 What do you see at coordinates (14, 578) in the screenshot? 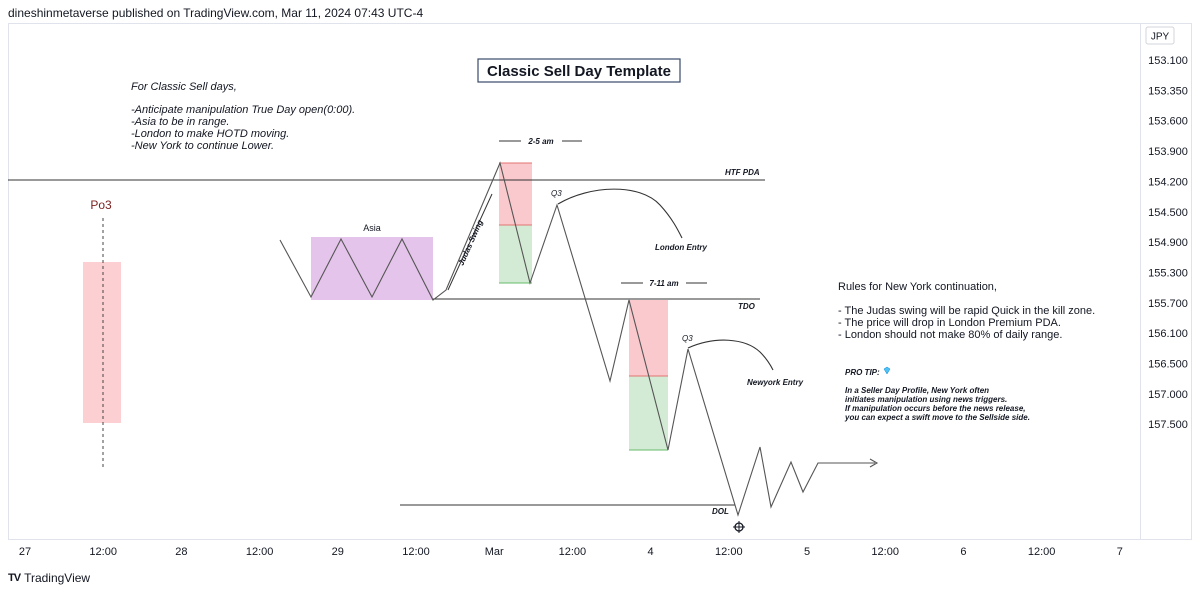
I see `tradingview-logo-icon: TV` at bounding box center [14, 578].